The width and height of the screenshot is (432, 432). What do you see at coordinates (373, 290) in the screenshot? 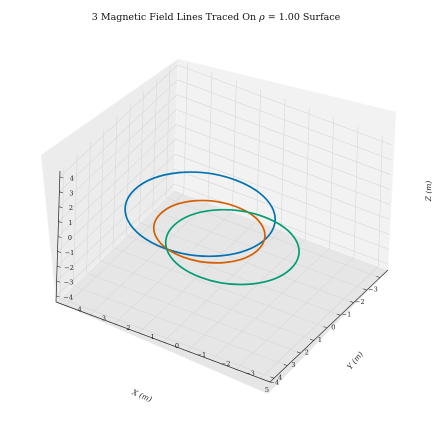
I see `x-tick-label: −3` at bounding box center [373, 290].